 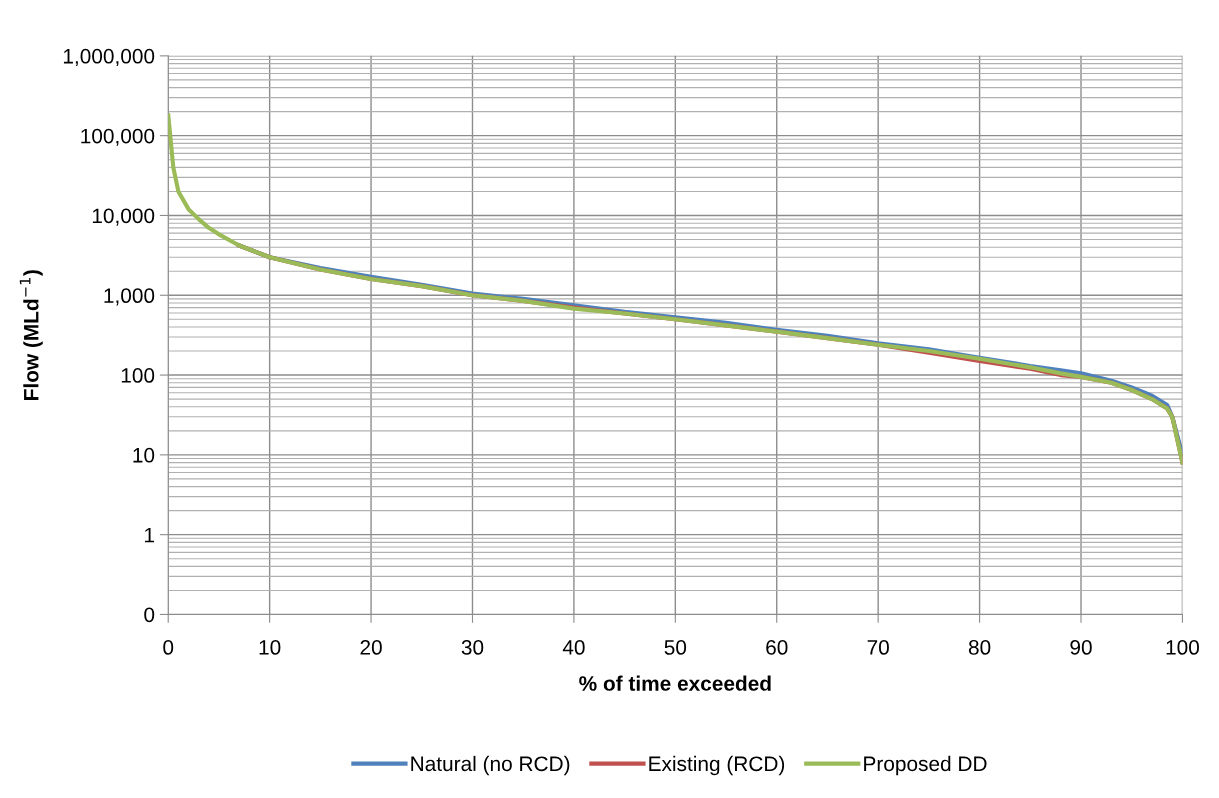 What do you see at coordinates (1081, 647) in the screenshot?
I see `x-tick-label: 90` at bounding box center [1081, 647].